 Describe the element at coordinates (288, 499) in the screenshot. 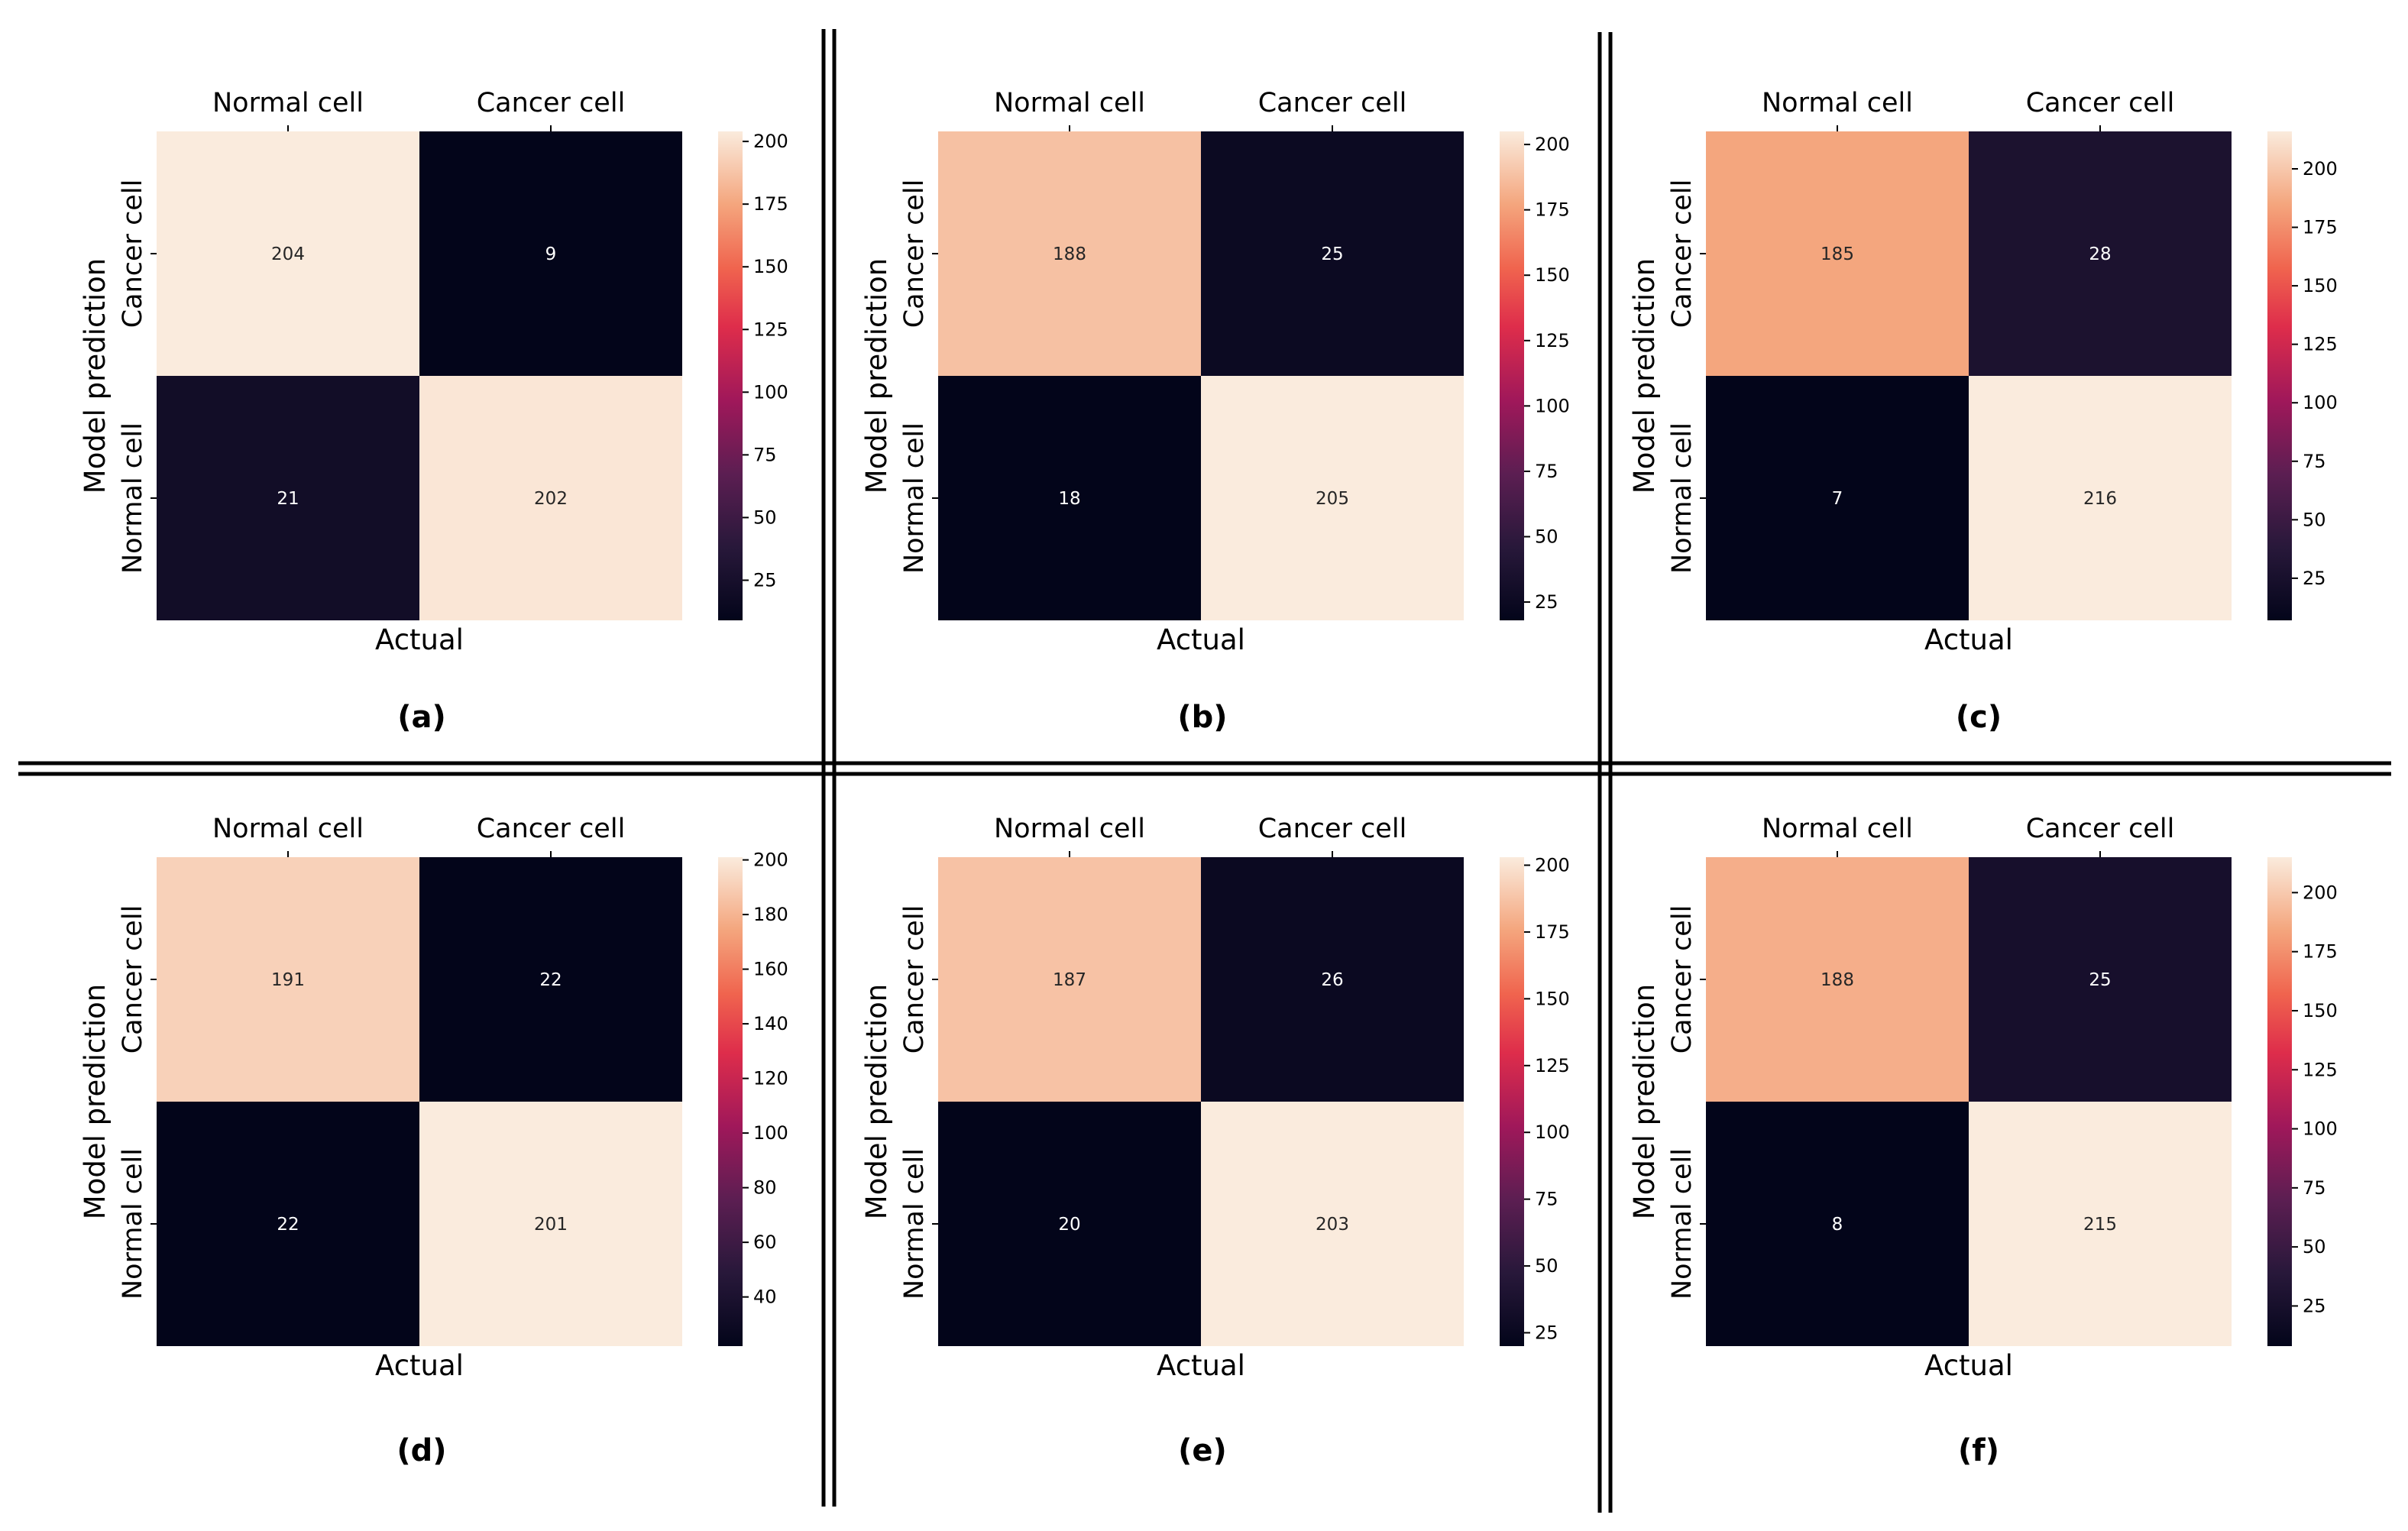

I see `cell-value-label: 21` at that location.